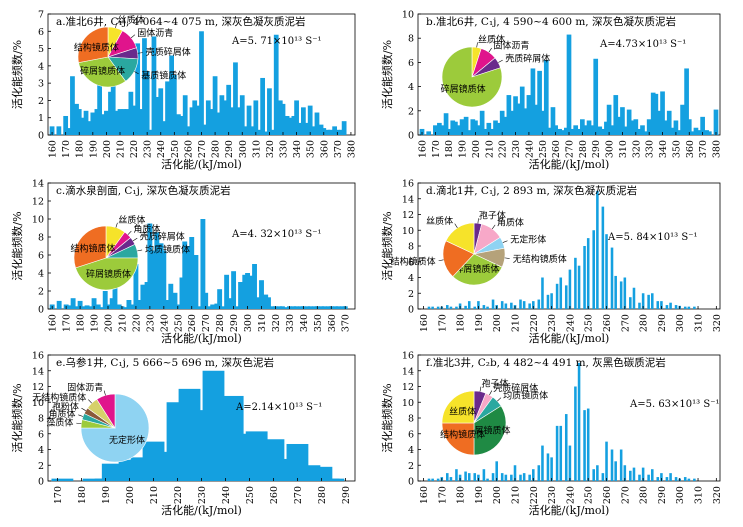 The image size is (743, 527). What do you see at coordinates (556, 149) in the screenshot?
I see `x-tick-label: 260` at bounding box center [556, 149].